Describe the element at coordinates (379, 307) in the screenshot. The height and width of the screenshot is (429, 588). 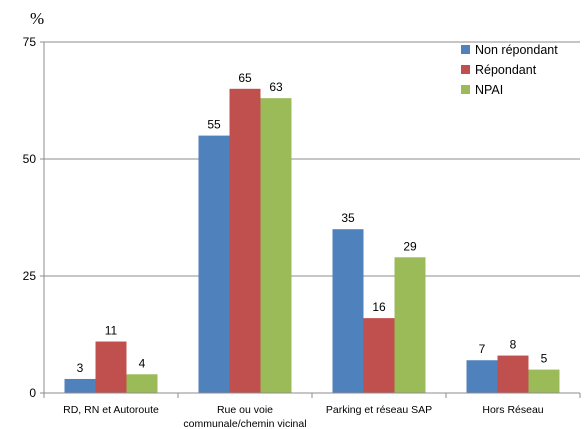
I see `data-label: 16` at that location.